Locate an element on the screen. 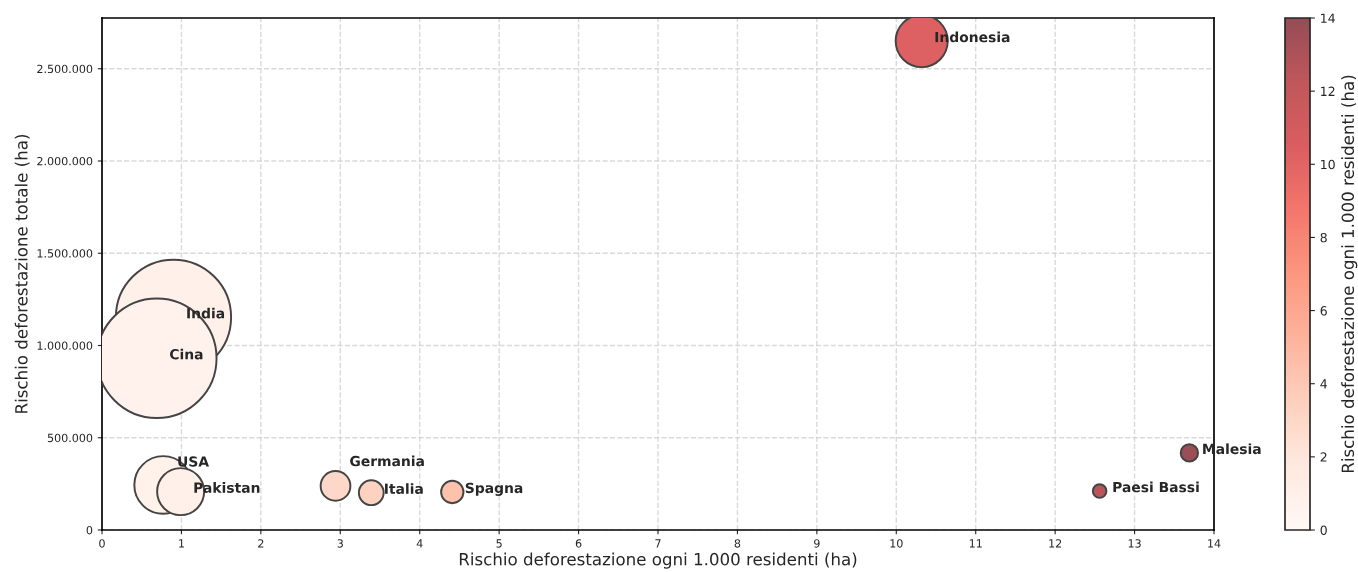  x-tick-label: 0 is located at coordinates (102, 543).